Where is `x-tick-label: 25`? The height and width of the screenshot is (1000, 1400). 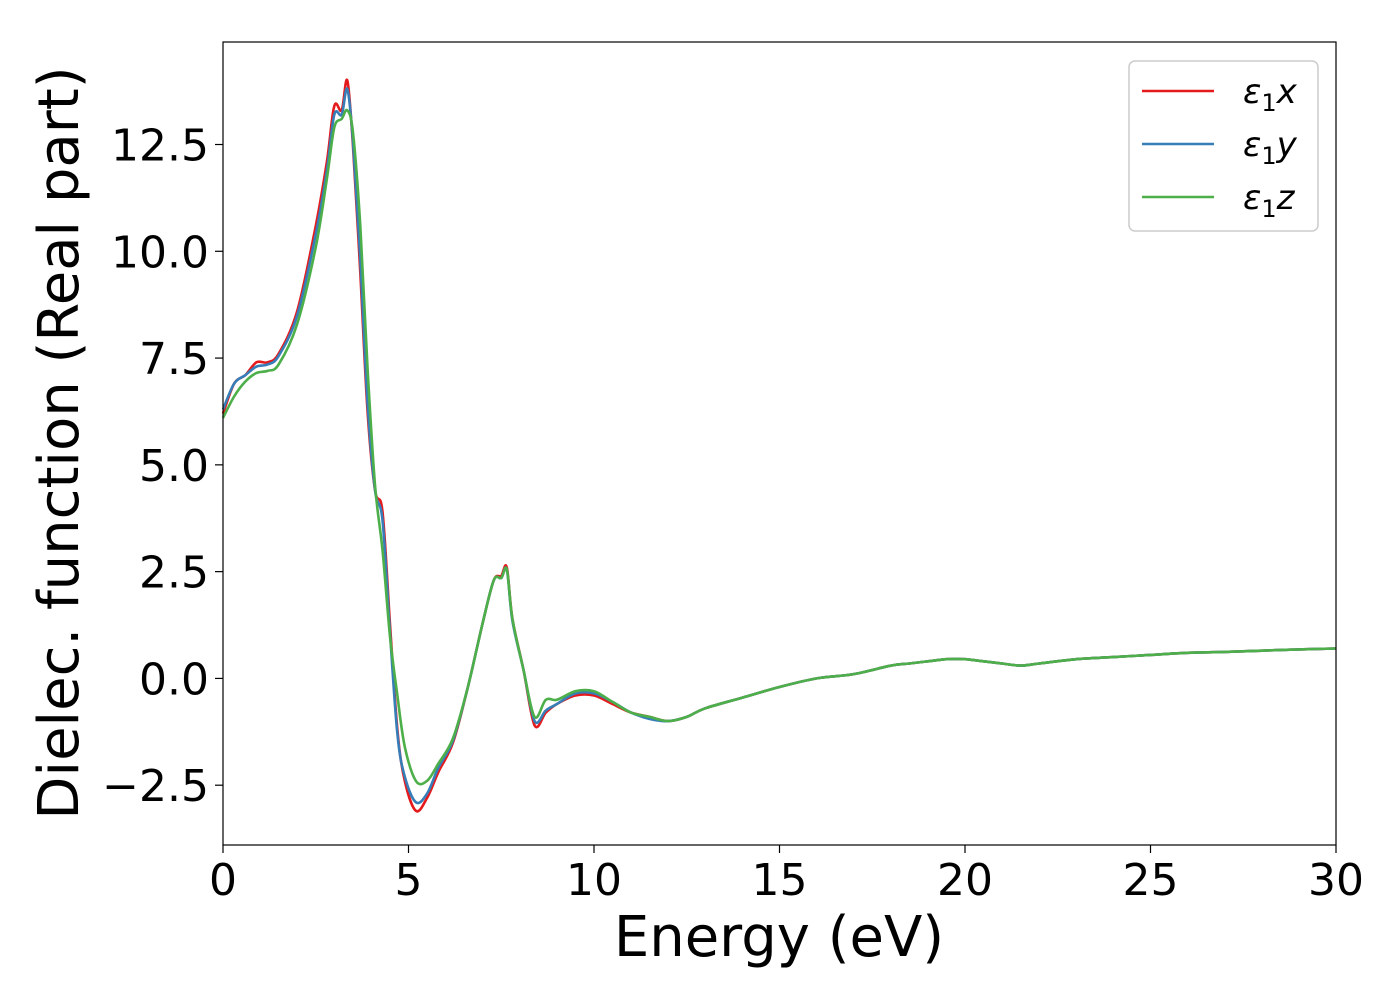
x-tick-label: 25 is located at coordinates (1151, 880).